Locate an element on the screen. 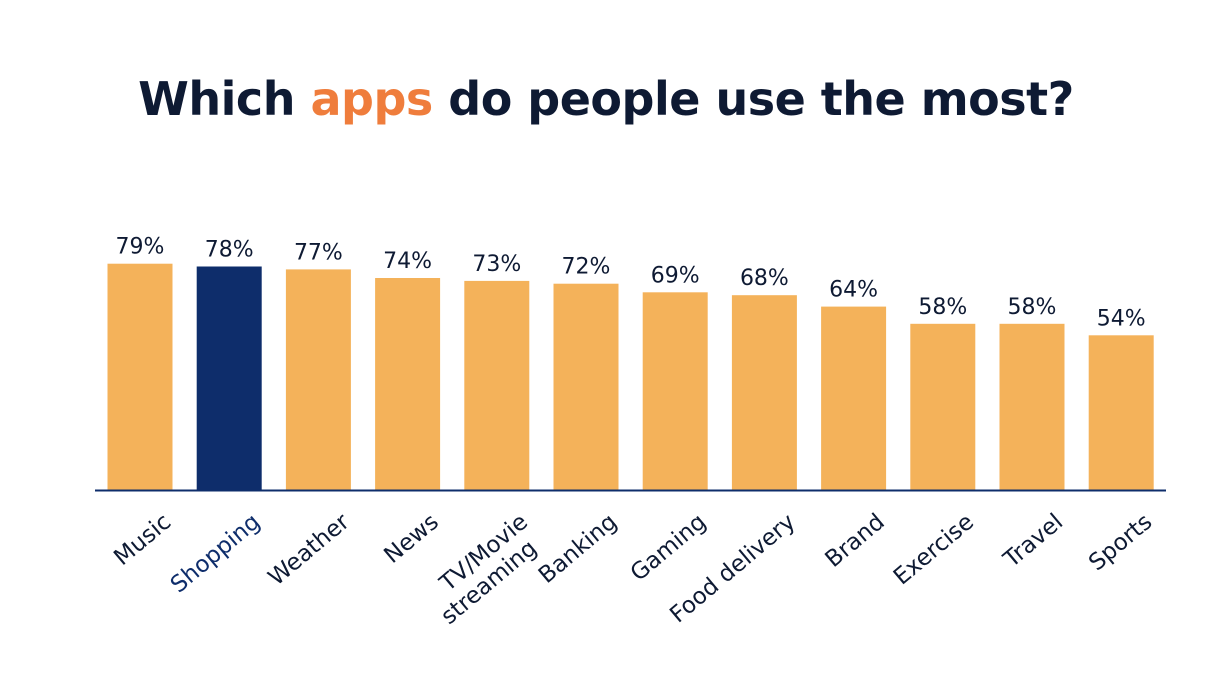 This screenshot has height=692, width=1212. category-label-line: Music is located at coordinates (142, 540).